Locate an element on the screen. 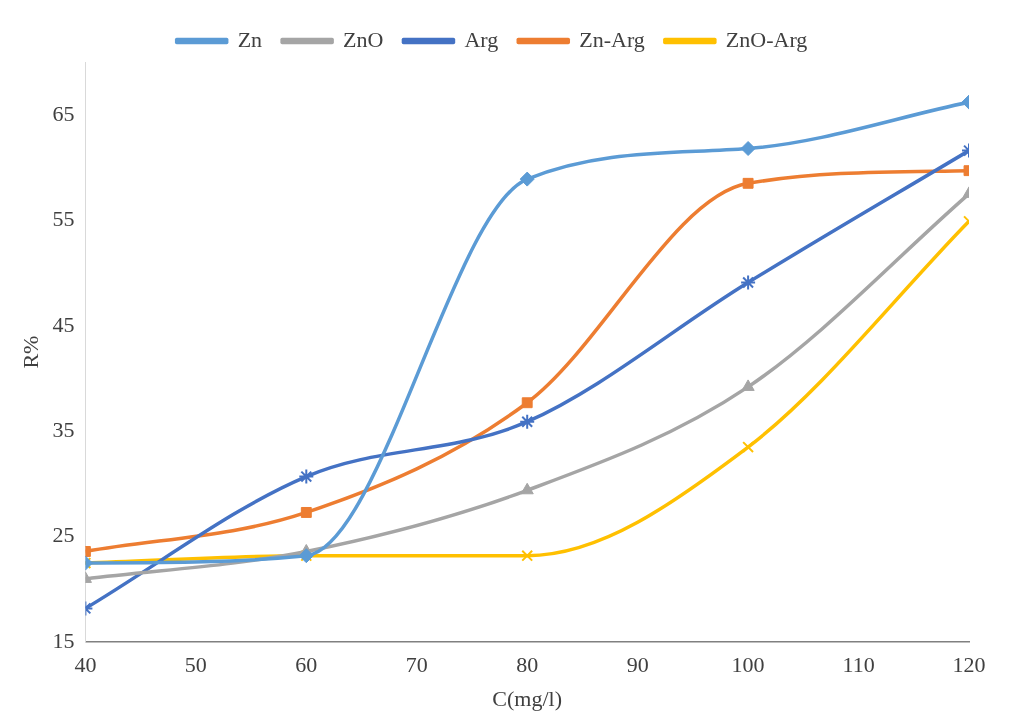 This screenshot has height=727, width=1009. y-tick-label: 65 is located at coordinates (63, 113).